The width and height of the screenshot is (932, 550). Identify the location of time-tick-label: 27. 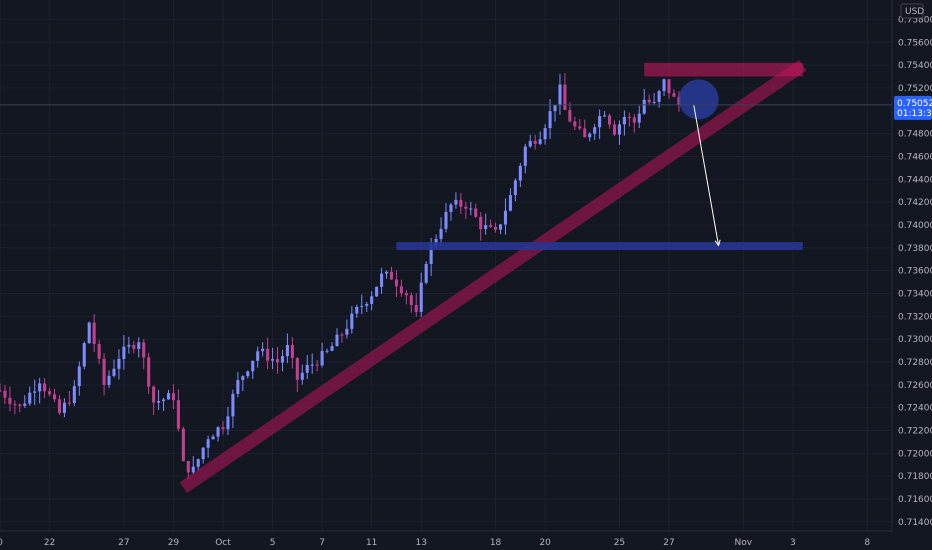
(668, 543).